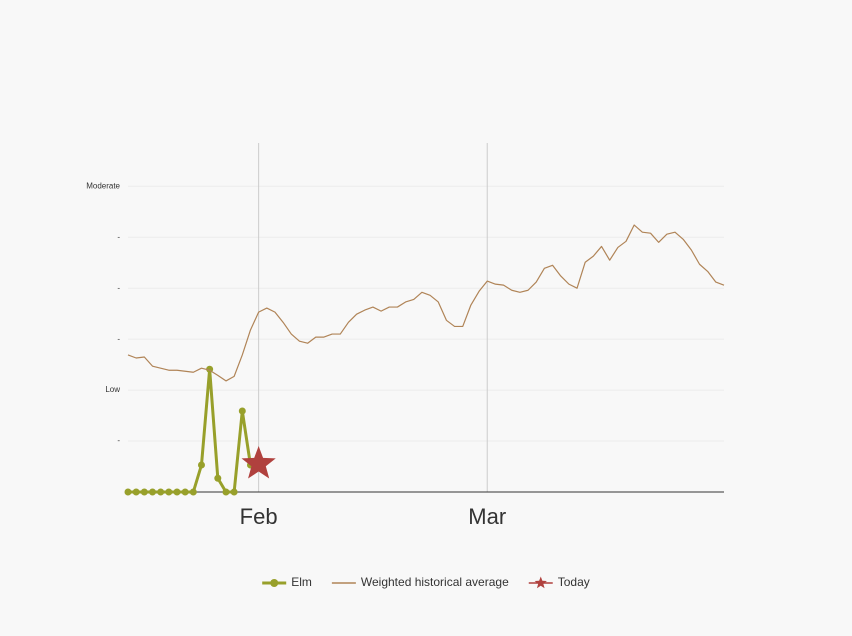 The width and height of the screenshot is (852, 636). I want to click on legend-label: Elm, so click(301, 582).